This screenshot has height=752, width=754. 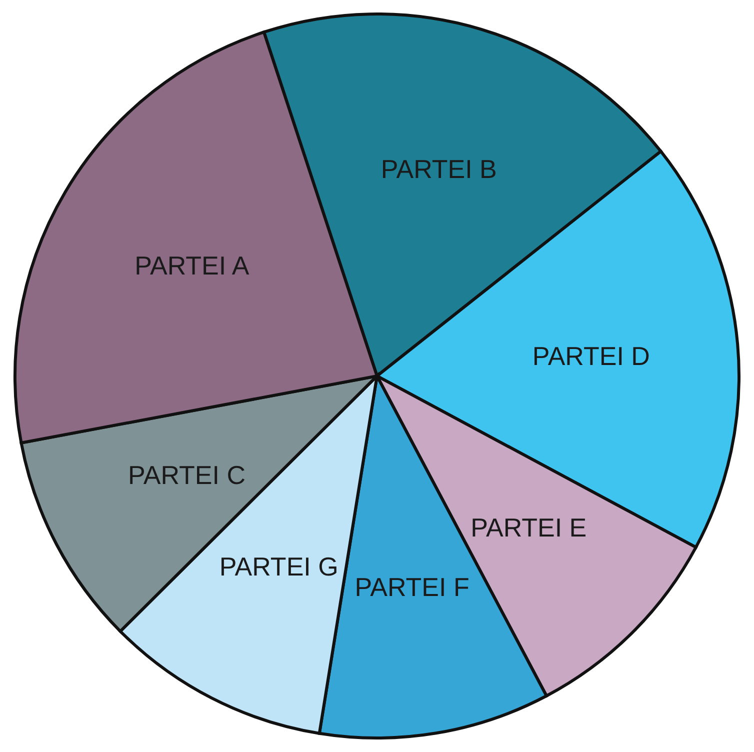 What do you see at coordinates (528, 527) in the screenshot?
I see `slice-label: PARTEI E` at bounding box center [528, 527].